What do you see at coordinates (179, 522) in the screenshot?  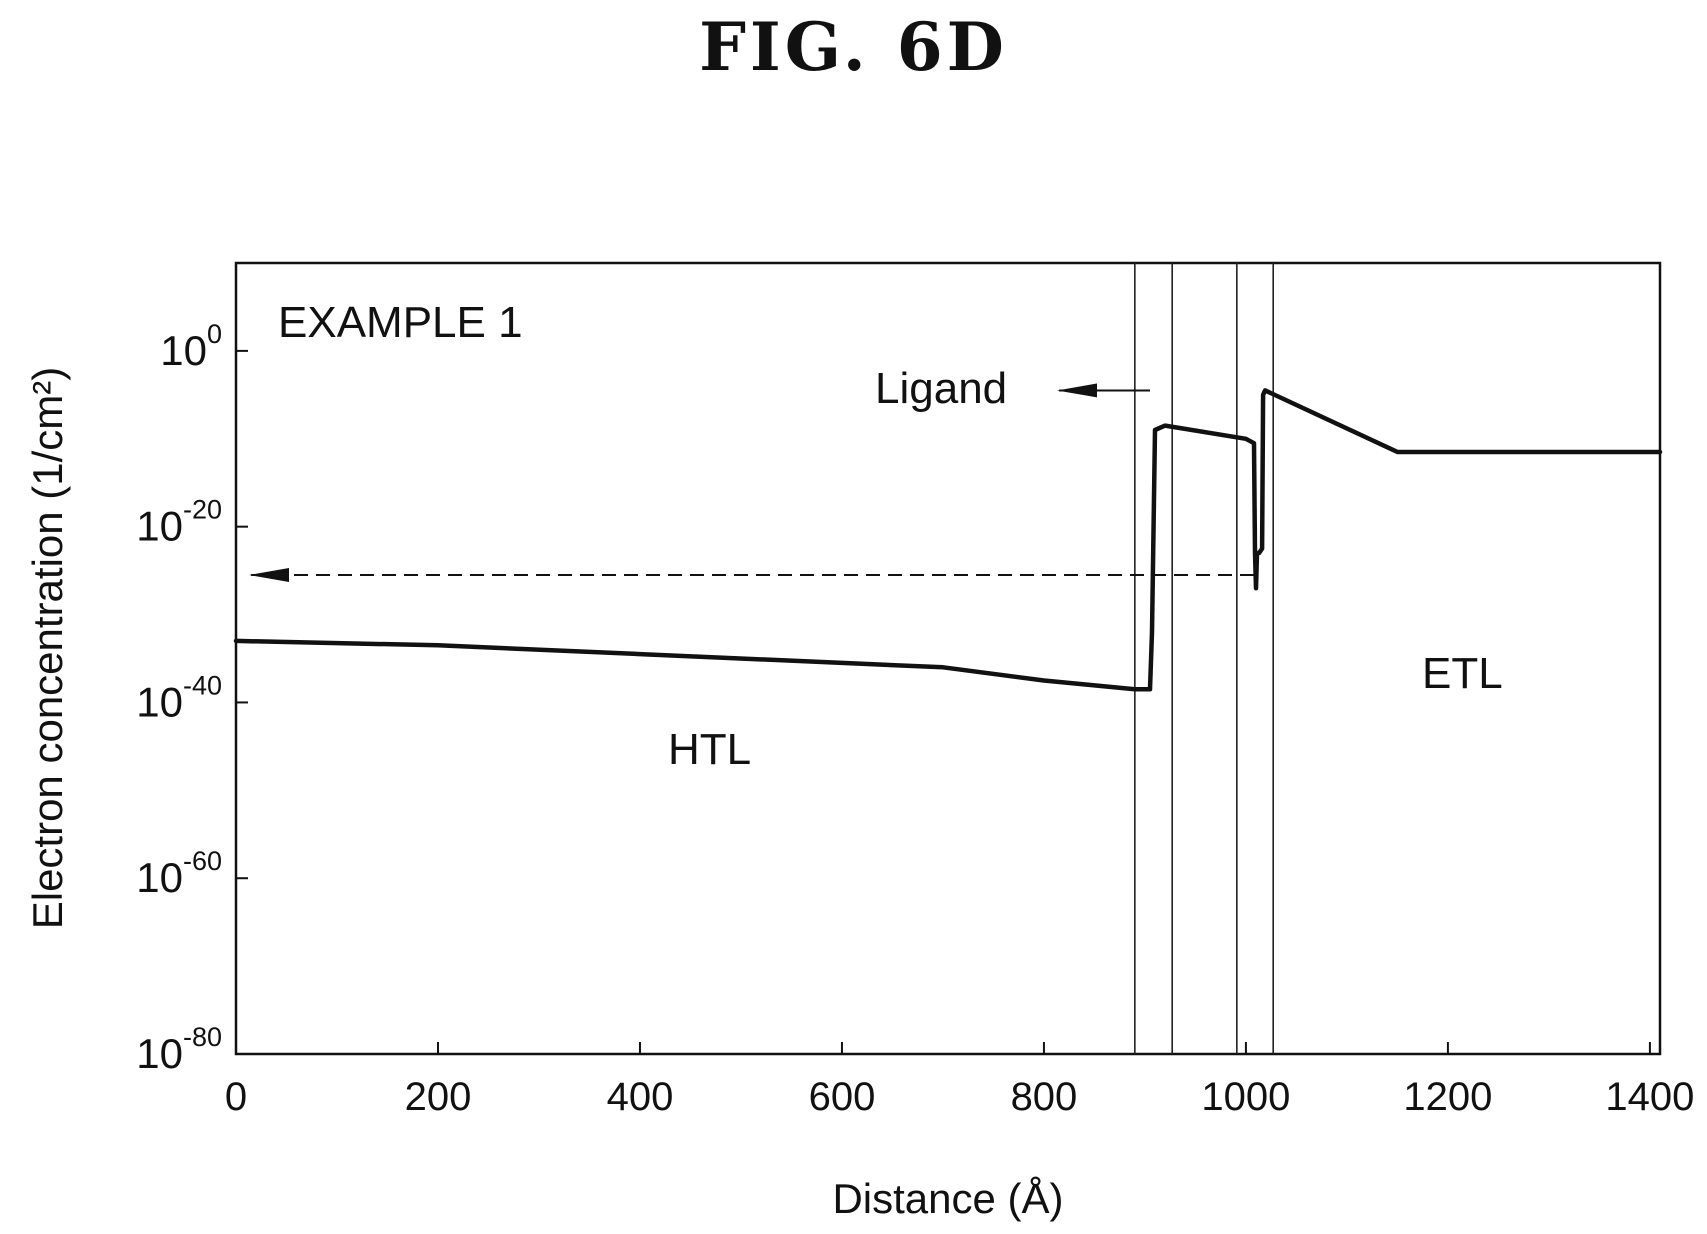 I see `y-tick-label--20: 10-20` at bounding box center [179, 522].